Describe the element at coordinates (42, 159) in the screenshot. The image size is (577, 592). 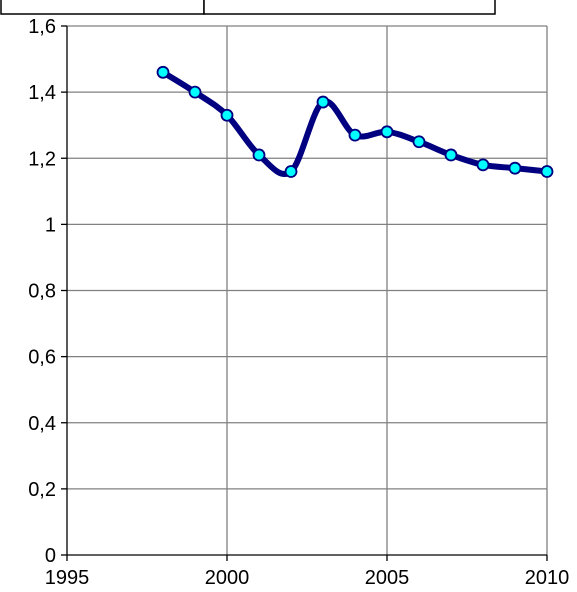
I see `y-tick-label: 1,2` at that location.